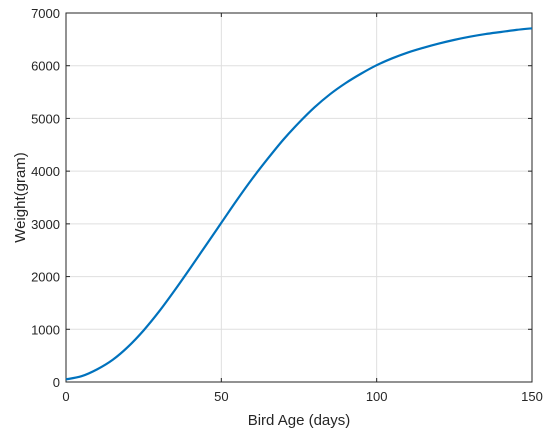  I want to click on x-tick-label: 50, so click(221, 396).